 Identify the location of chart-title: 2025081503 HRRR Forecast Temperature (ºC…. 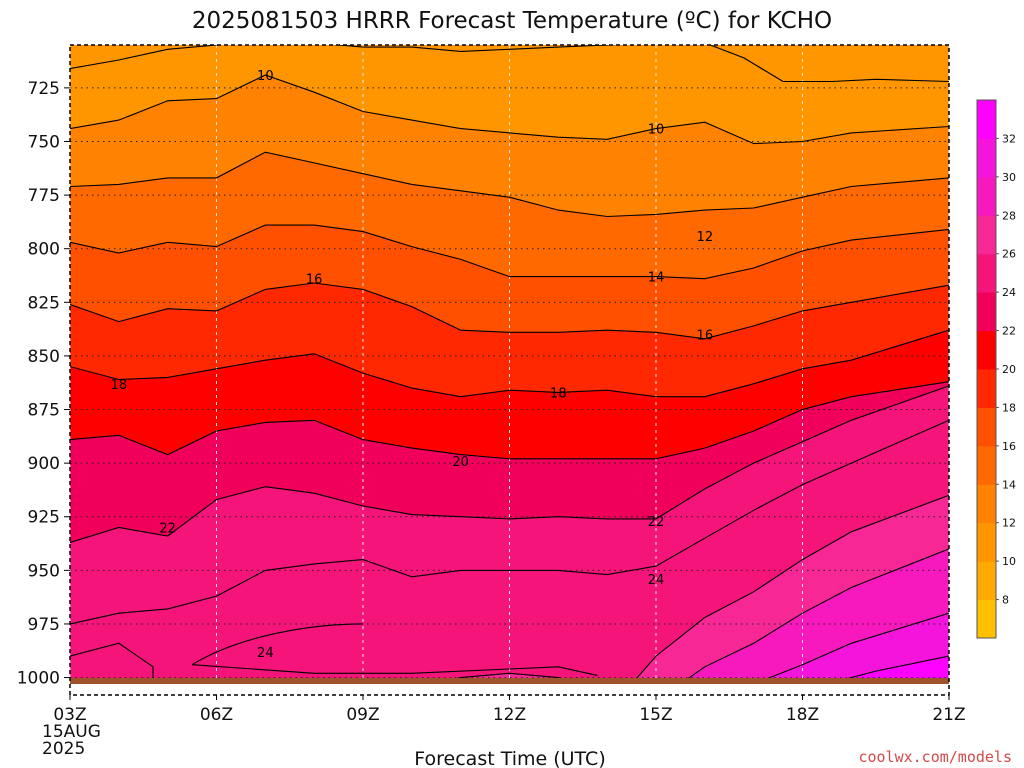
(512, 21).